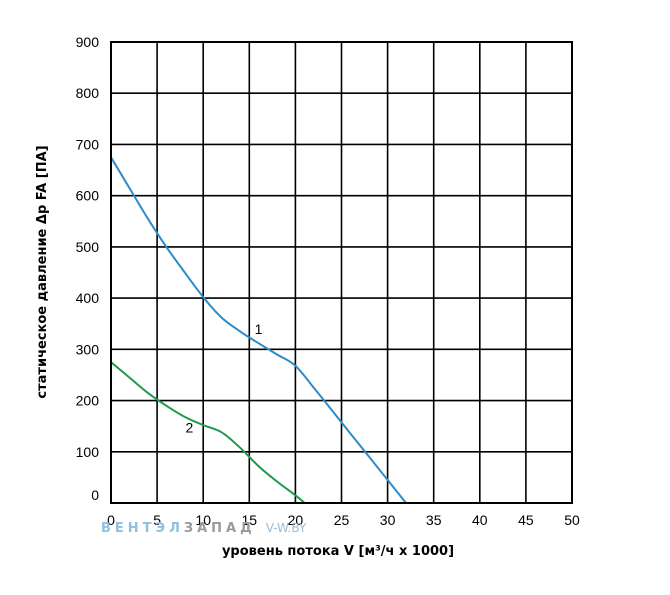 This screenshot has height=595, width=670. Describe the element at coordinates (480, 520) in the screenshot. I see `x-tick-label: 40` at that location.